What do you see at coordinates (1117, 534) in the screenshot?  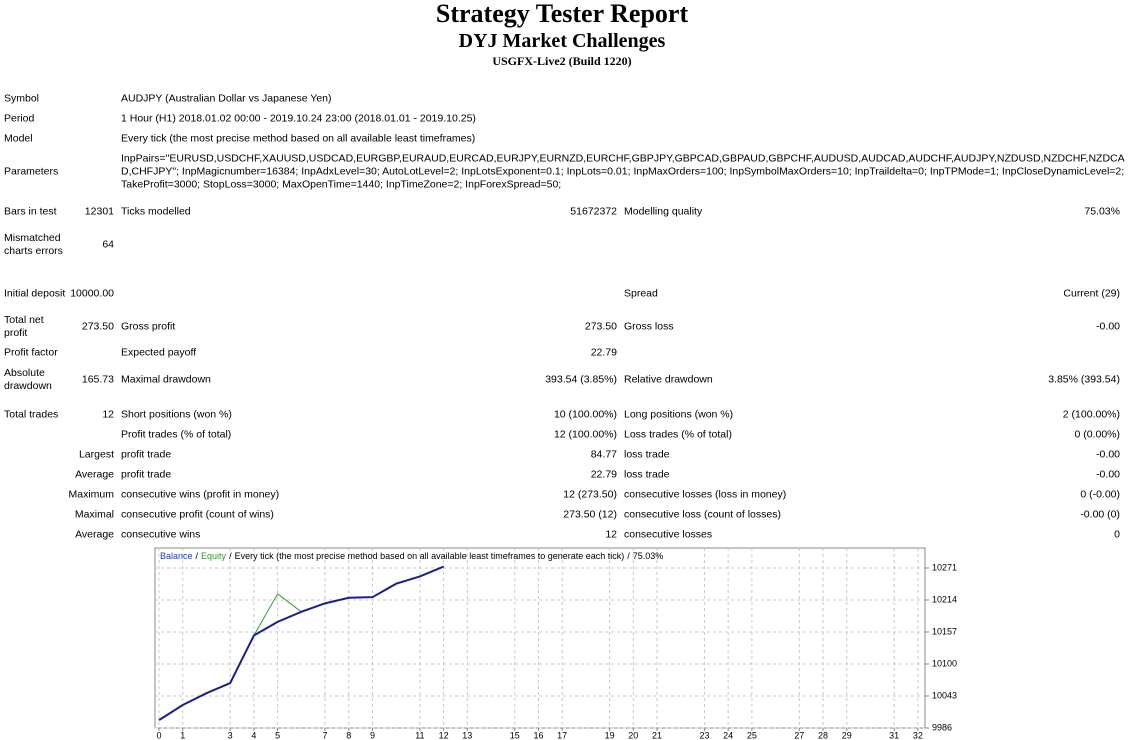 I see `cell-value3: 0` at bounding box center [1117, 534].